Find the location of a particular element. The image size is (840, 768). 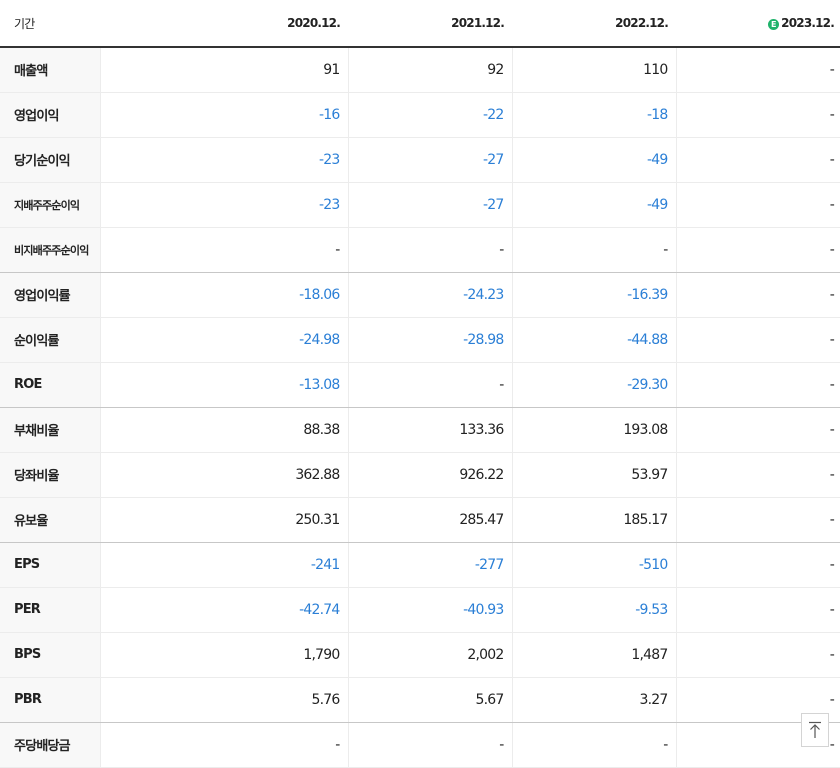

table-row: 주당배당금 - - - - is located at coordinates (420, 745).